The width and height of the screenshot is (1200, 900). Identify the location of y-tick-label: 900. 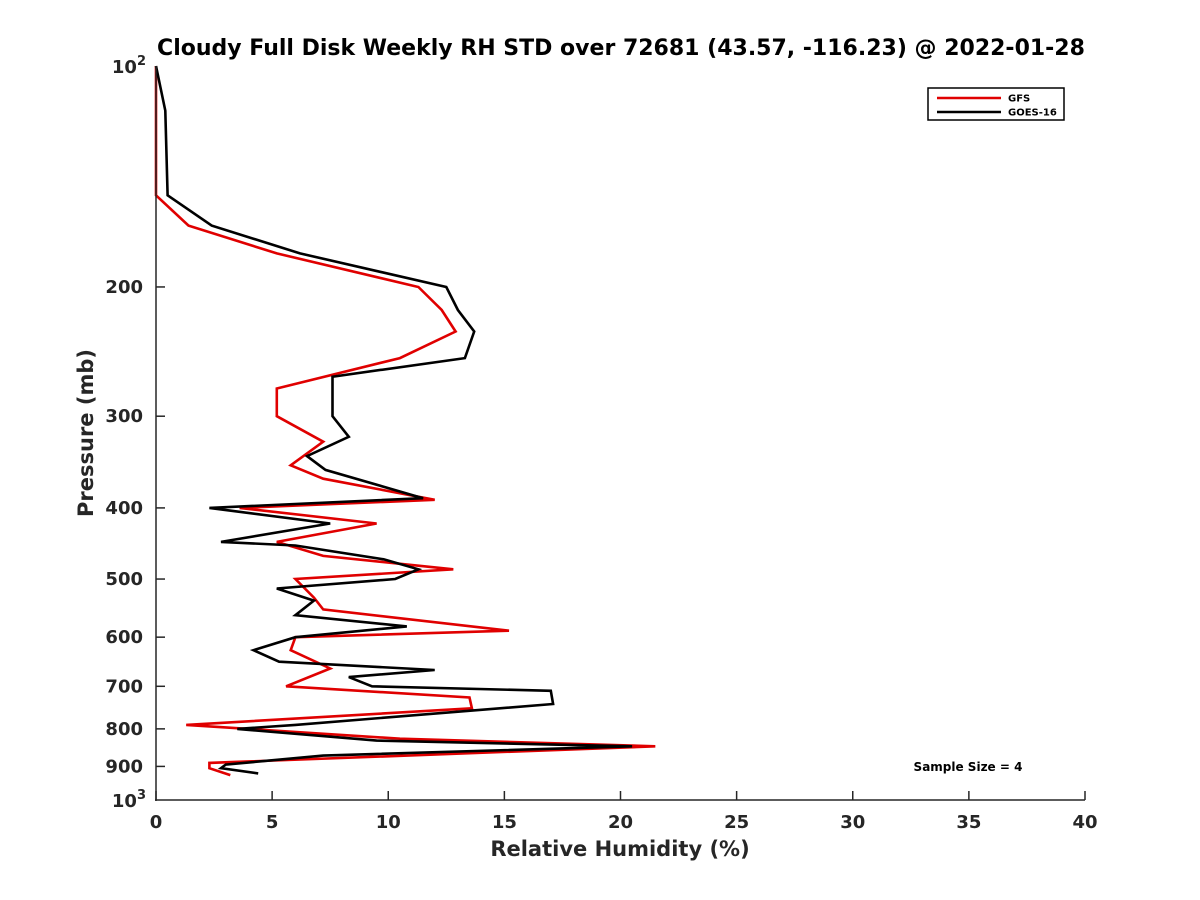
(124, 766).